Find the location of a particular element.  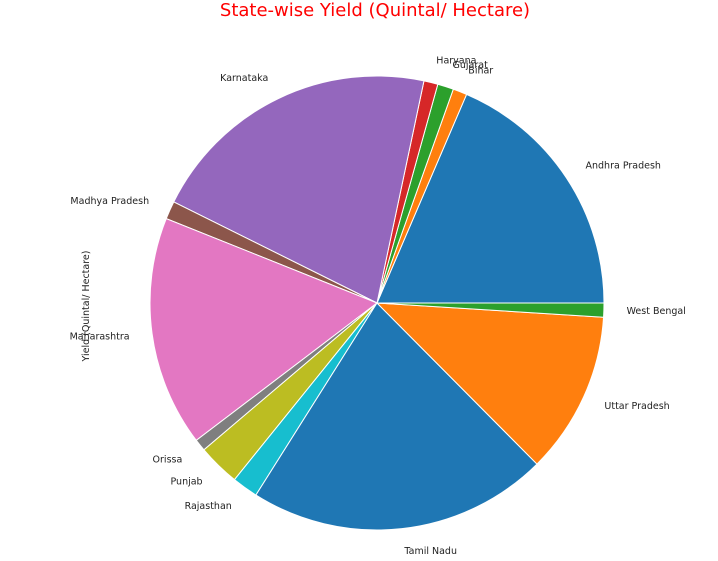

slice-label: Karnataka is located at coordinates (244, 78).